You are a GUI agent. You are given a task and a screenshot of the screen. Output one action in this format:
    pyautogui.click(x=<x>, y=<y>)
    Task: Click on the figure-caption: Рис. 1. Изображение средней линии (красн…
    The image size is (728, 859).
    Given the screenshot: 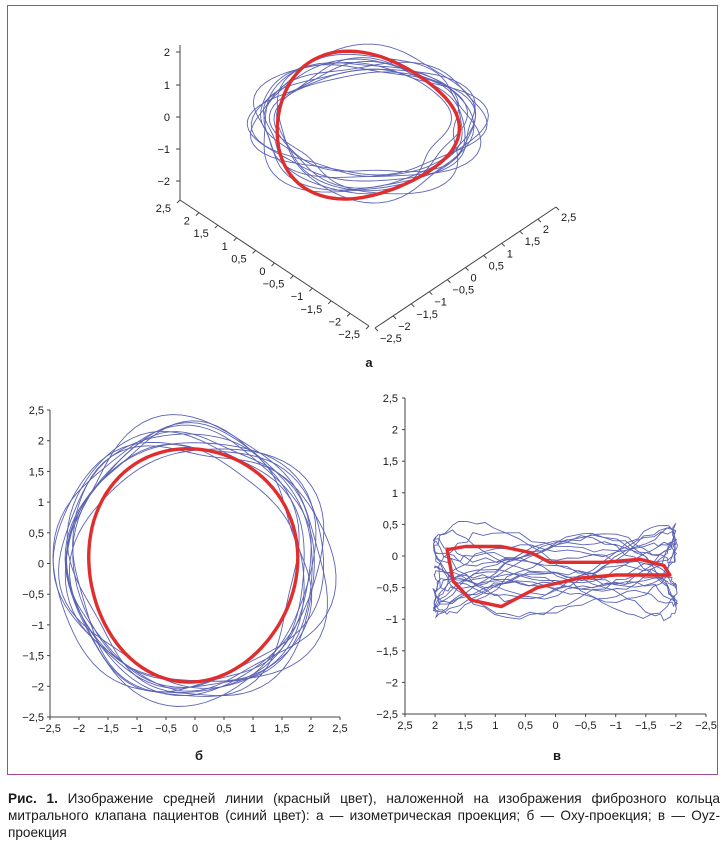 What is the action you would take?
    pyautogui.click(x=364, y=815)
    